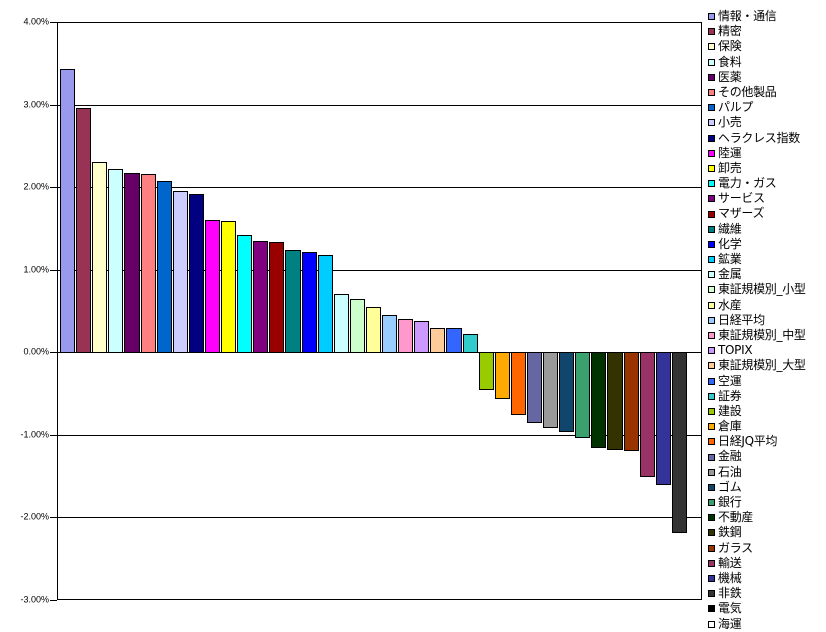 The image size is (826, 632). Describe the element at coordinates (762, 365) in the screenshot. I see `legend-item-label: 東証規模別_大型` at that location.